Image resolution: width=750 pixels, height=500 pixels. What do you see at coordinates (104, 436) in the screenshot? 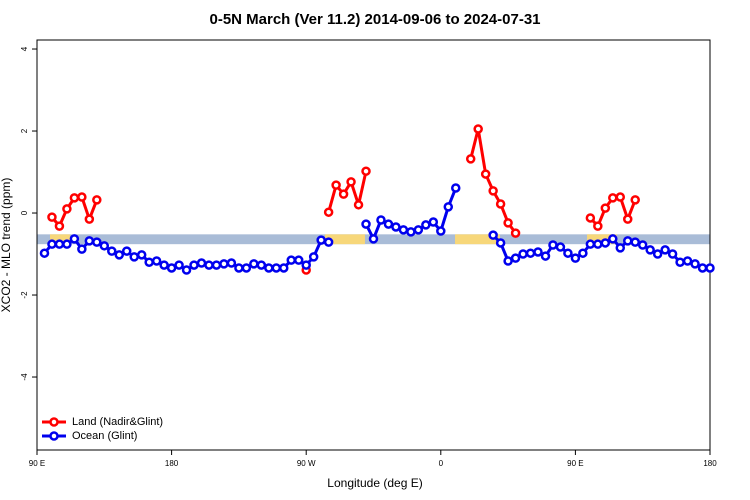
I see `legend-label: Ocean (Glint)` at bounding box center [104, 436].